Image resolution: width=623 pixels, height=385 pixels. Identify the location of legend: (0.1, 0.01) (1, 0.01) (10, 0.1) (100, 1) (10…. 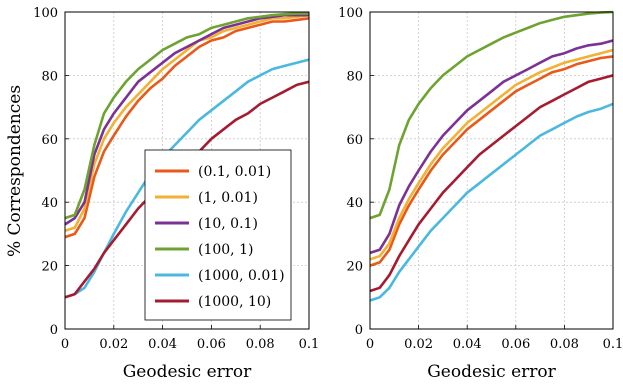
(218, 235).